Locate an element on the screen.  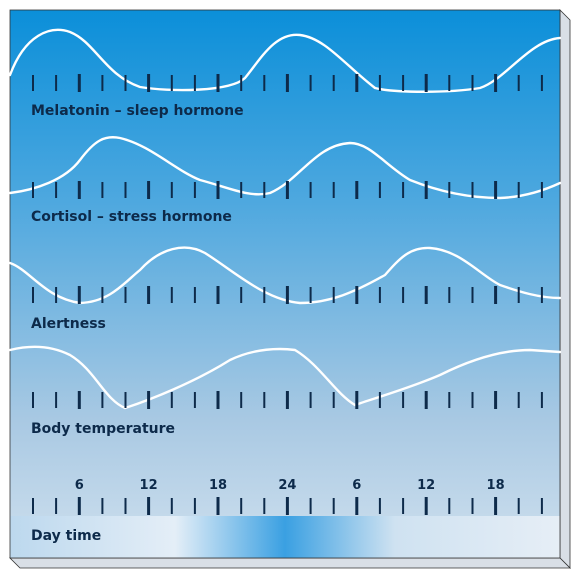
panel-label-day-time: Day time is located at coordinates (66, 536).